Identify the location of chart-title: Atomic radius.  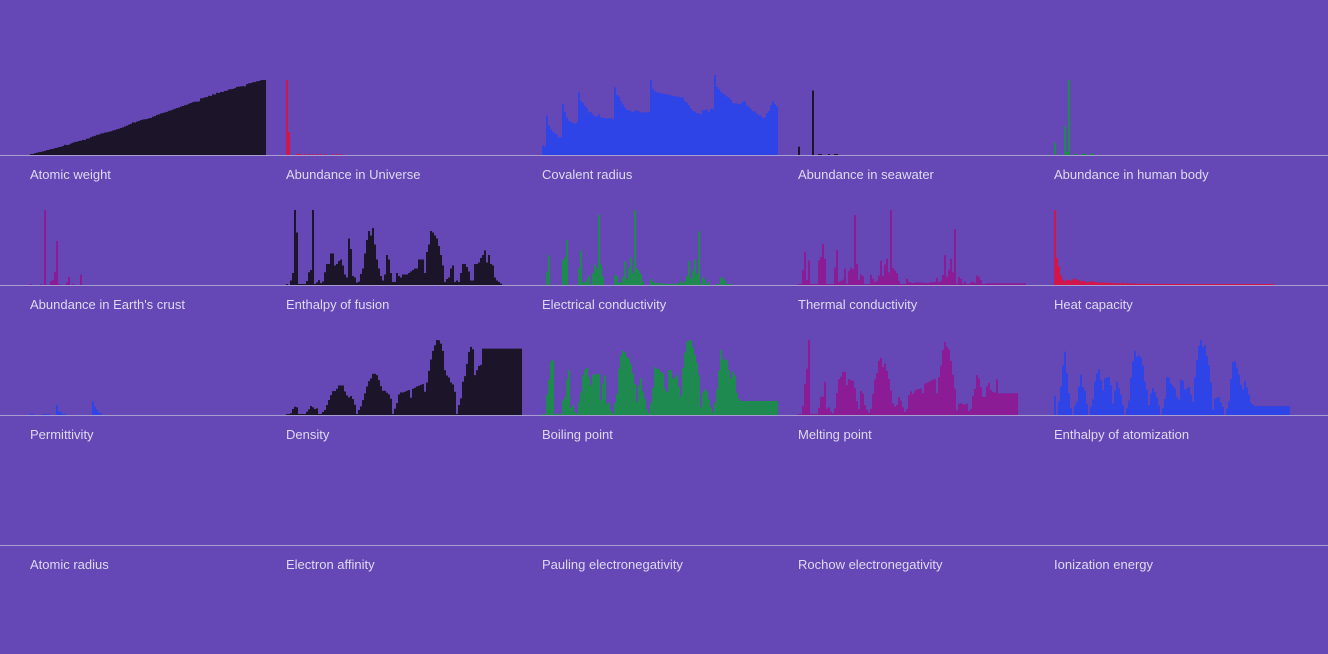
(69, 564).